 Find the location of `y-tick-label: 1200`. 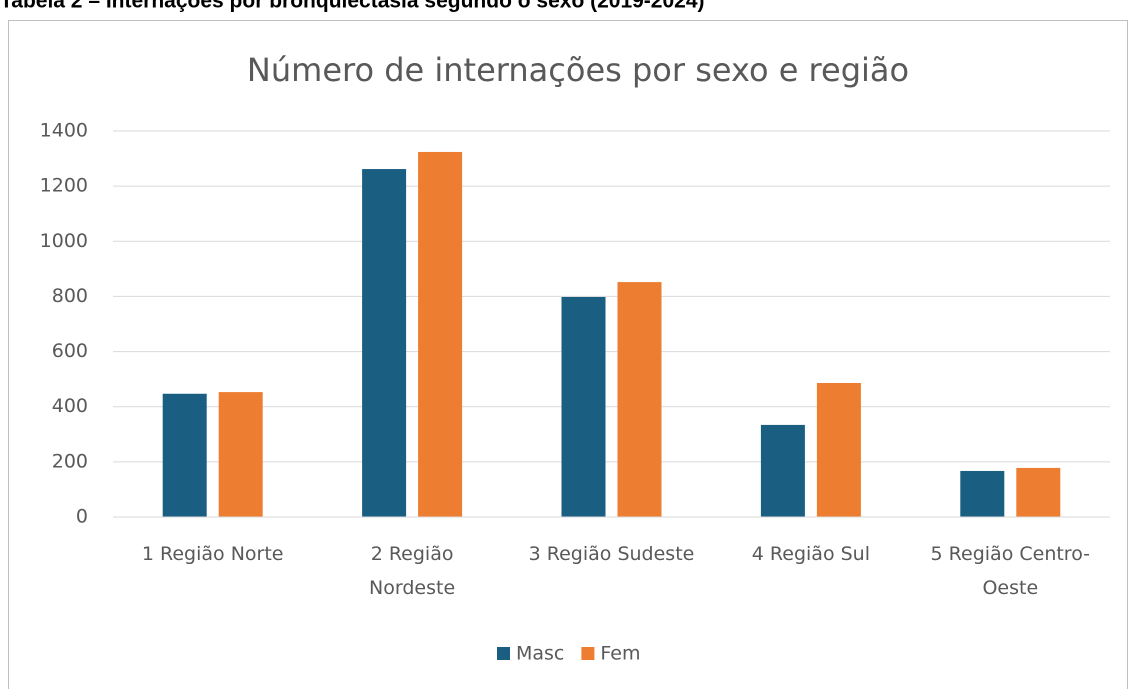

y-tick-label: 1200 is located at coordinates (64, 186).